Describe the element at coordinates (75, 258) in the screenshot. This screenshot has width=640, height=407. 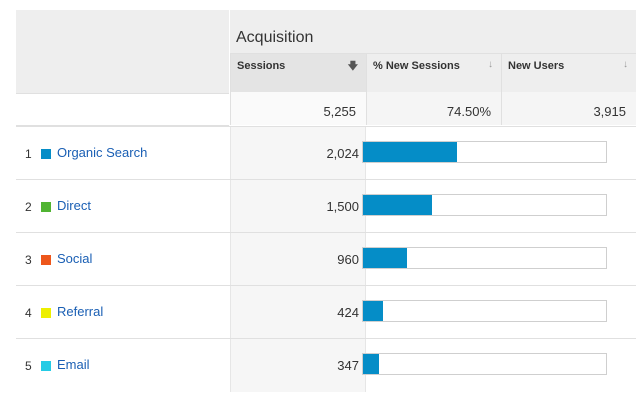
I see `channel-link: Social` at that location.